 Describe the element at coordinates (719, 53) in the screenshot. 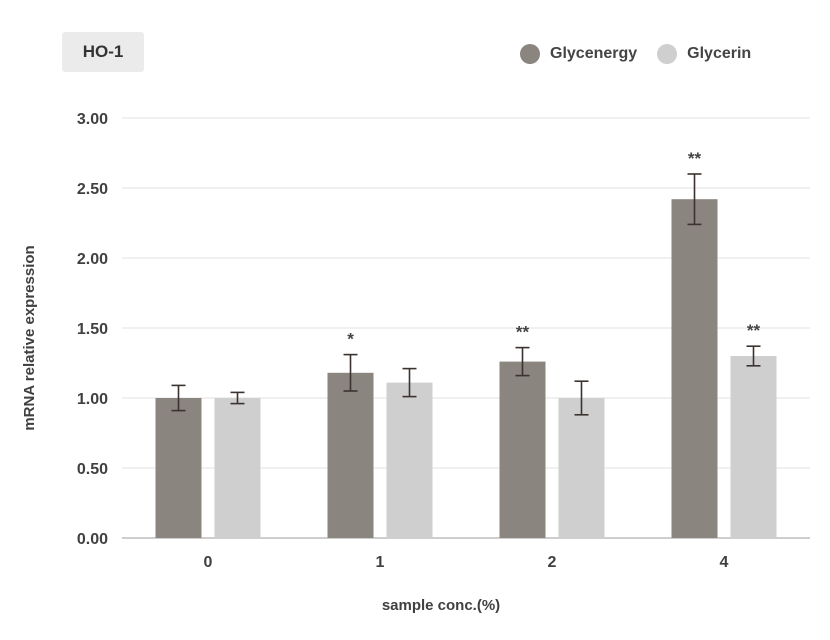

I see `legend-label-glycerin: Glycerin` at that location.